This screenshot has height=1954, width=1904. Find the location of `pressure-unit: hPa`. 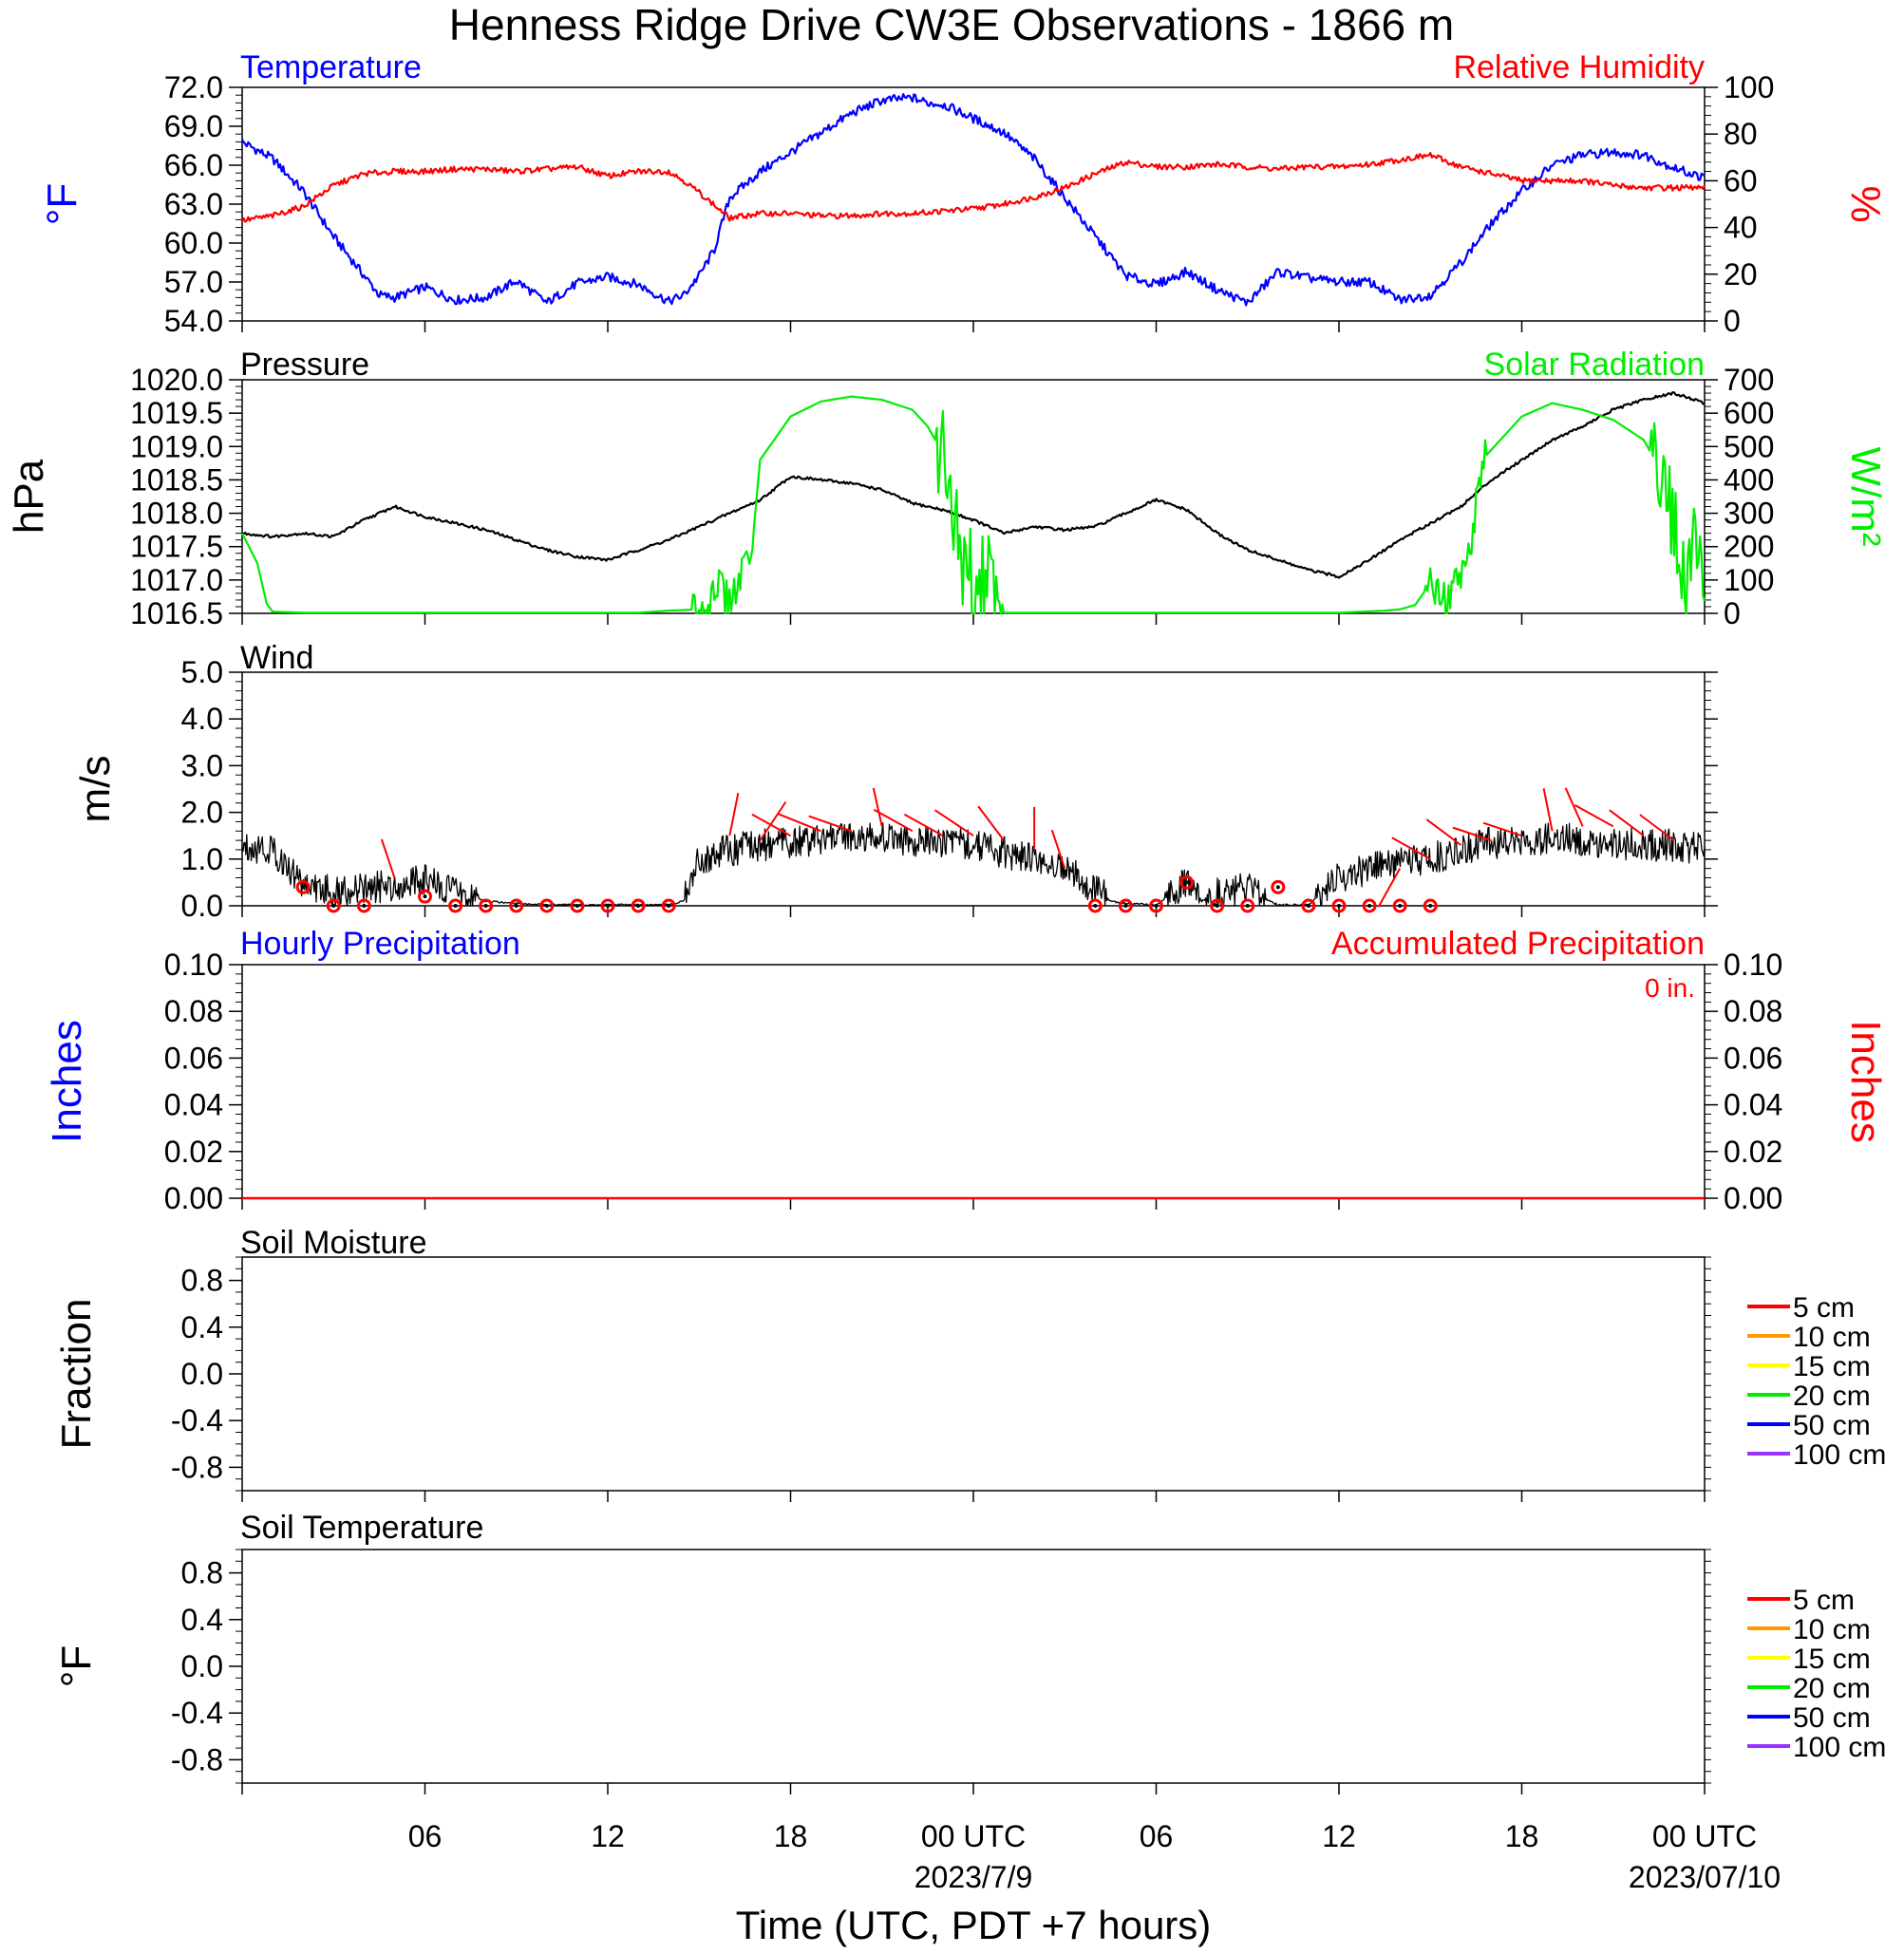

pressure-unit: hPa is located at coordinates (29, 496).